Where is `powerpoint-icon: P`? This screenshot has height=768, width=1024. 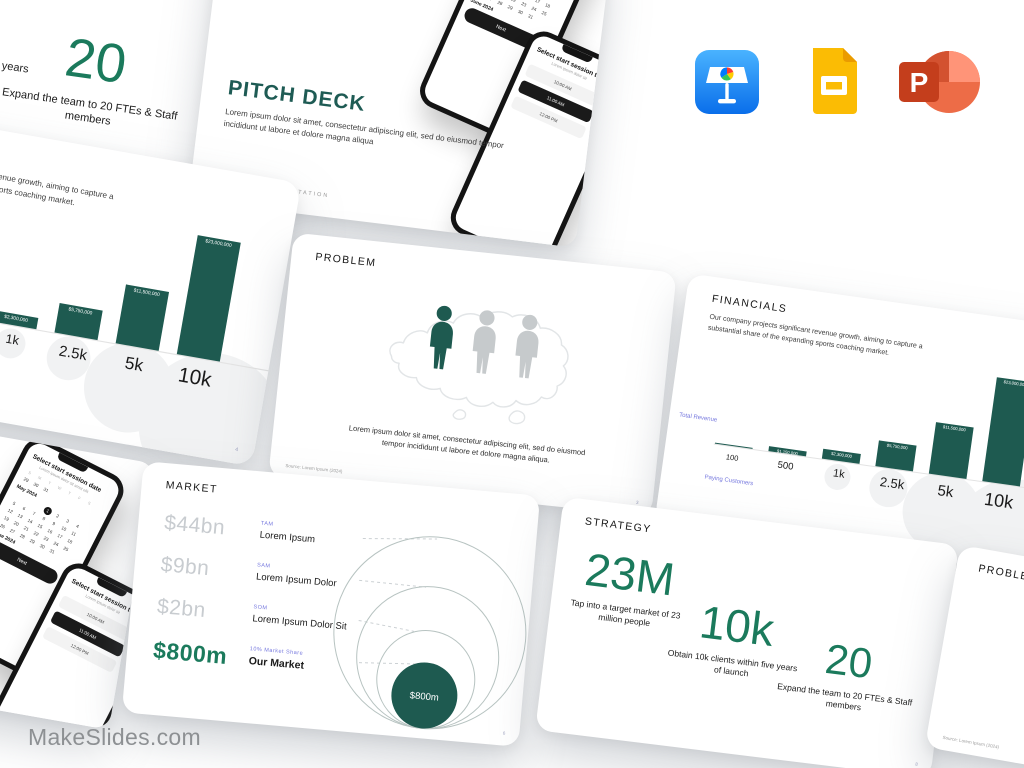
powerpoint-icon: P is located at coordinates (938, 82).